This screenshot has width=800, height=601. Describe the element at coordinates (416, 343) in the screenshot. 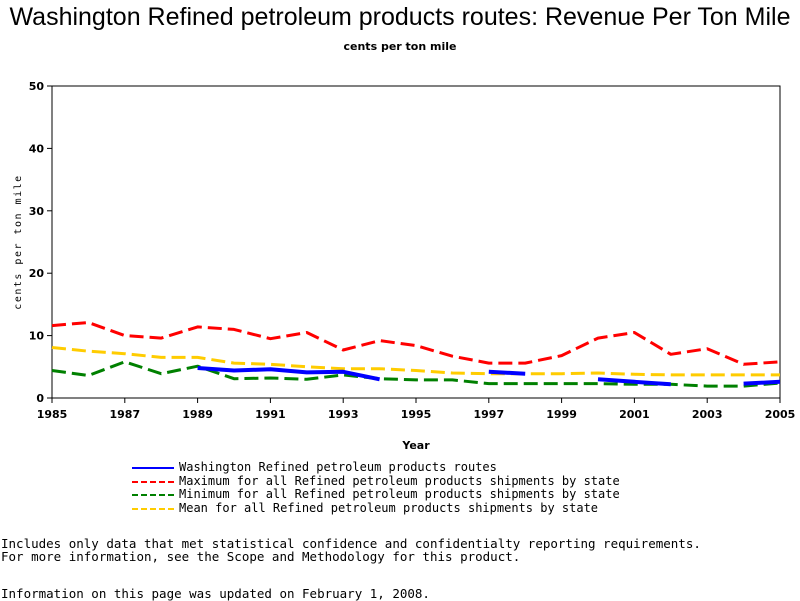

I see `maximum-series-line` at that location.